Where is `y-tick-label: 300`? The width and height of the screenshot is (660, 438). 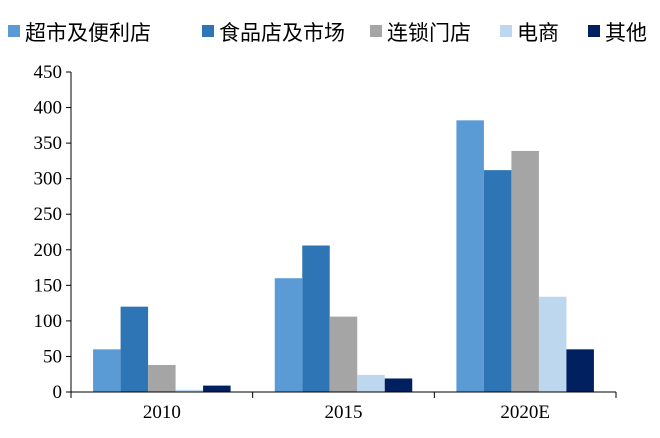 y-tick-label: 300 is located at coordinates (48, 179).